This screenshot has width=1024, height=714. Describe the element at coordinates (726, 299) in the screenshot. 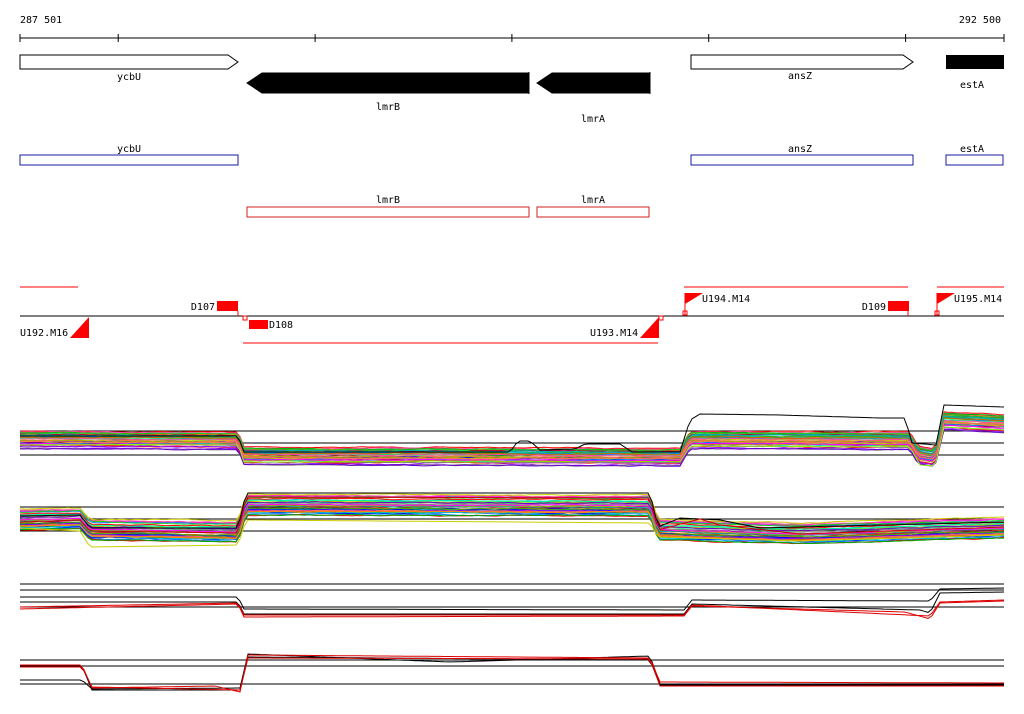

I see `feature-label-U194: U194.M14` at that location.